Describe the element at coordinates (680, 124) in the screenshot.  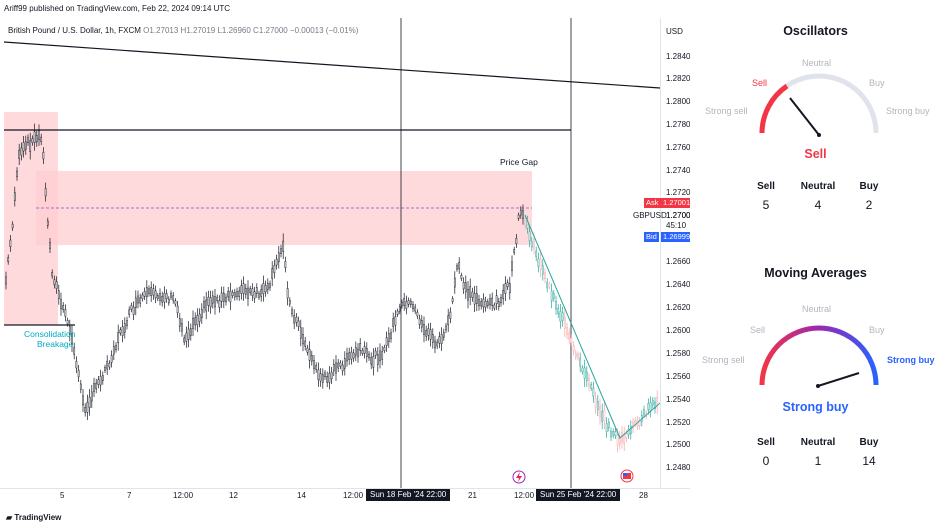
I see `price-tick-label: 1.27800` at that location.